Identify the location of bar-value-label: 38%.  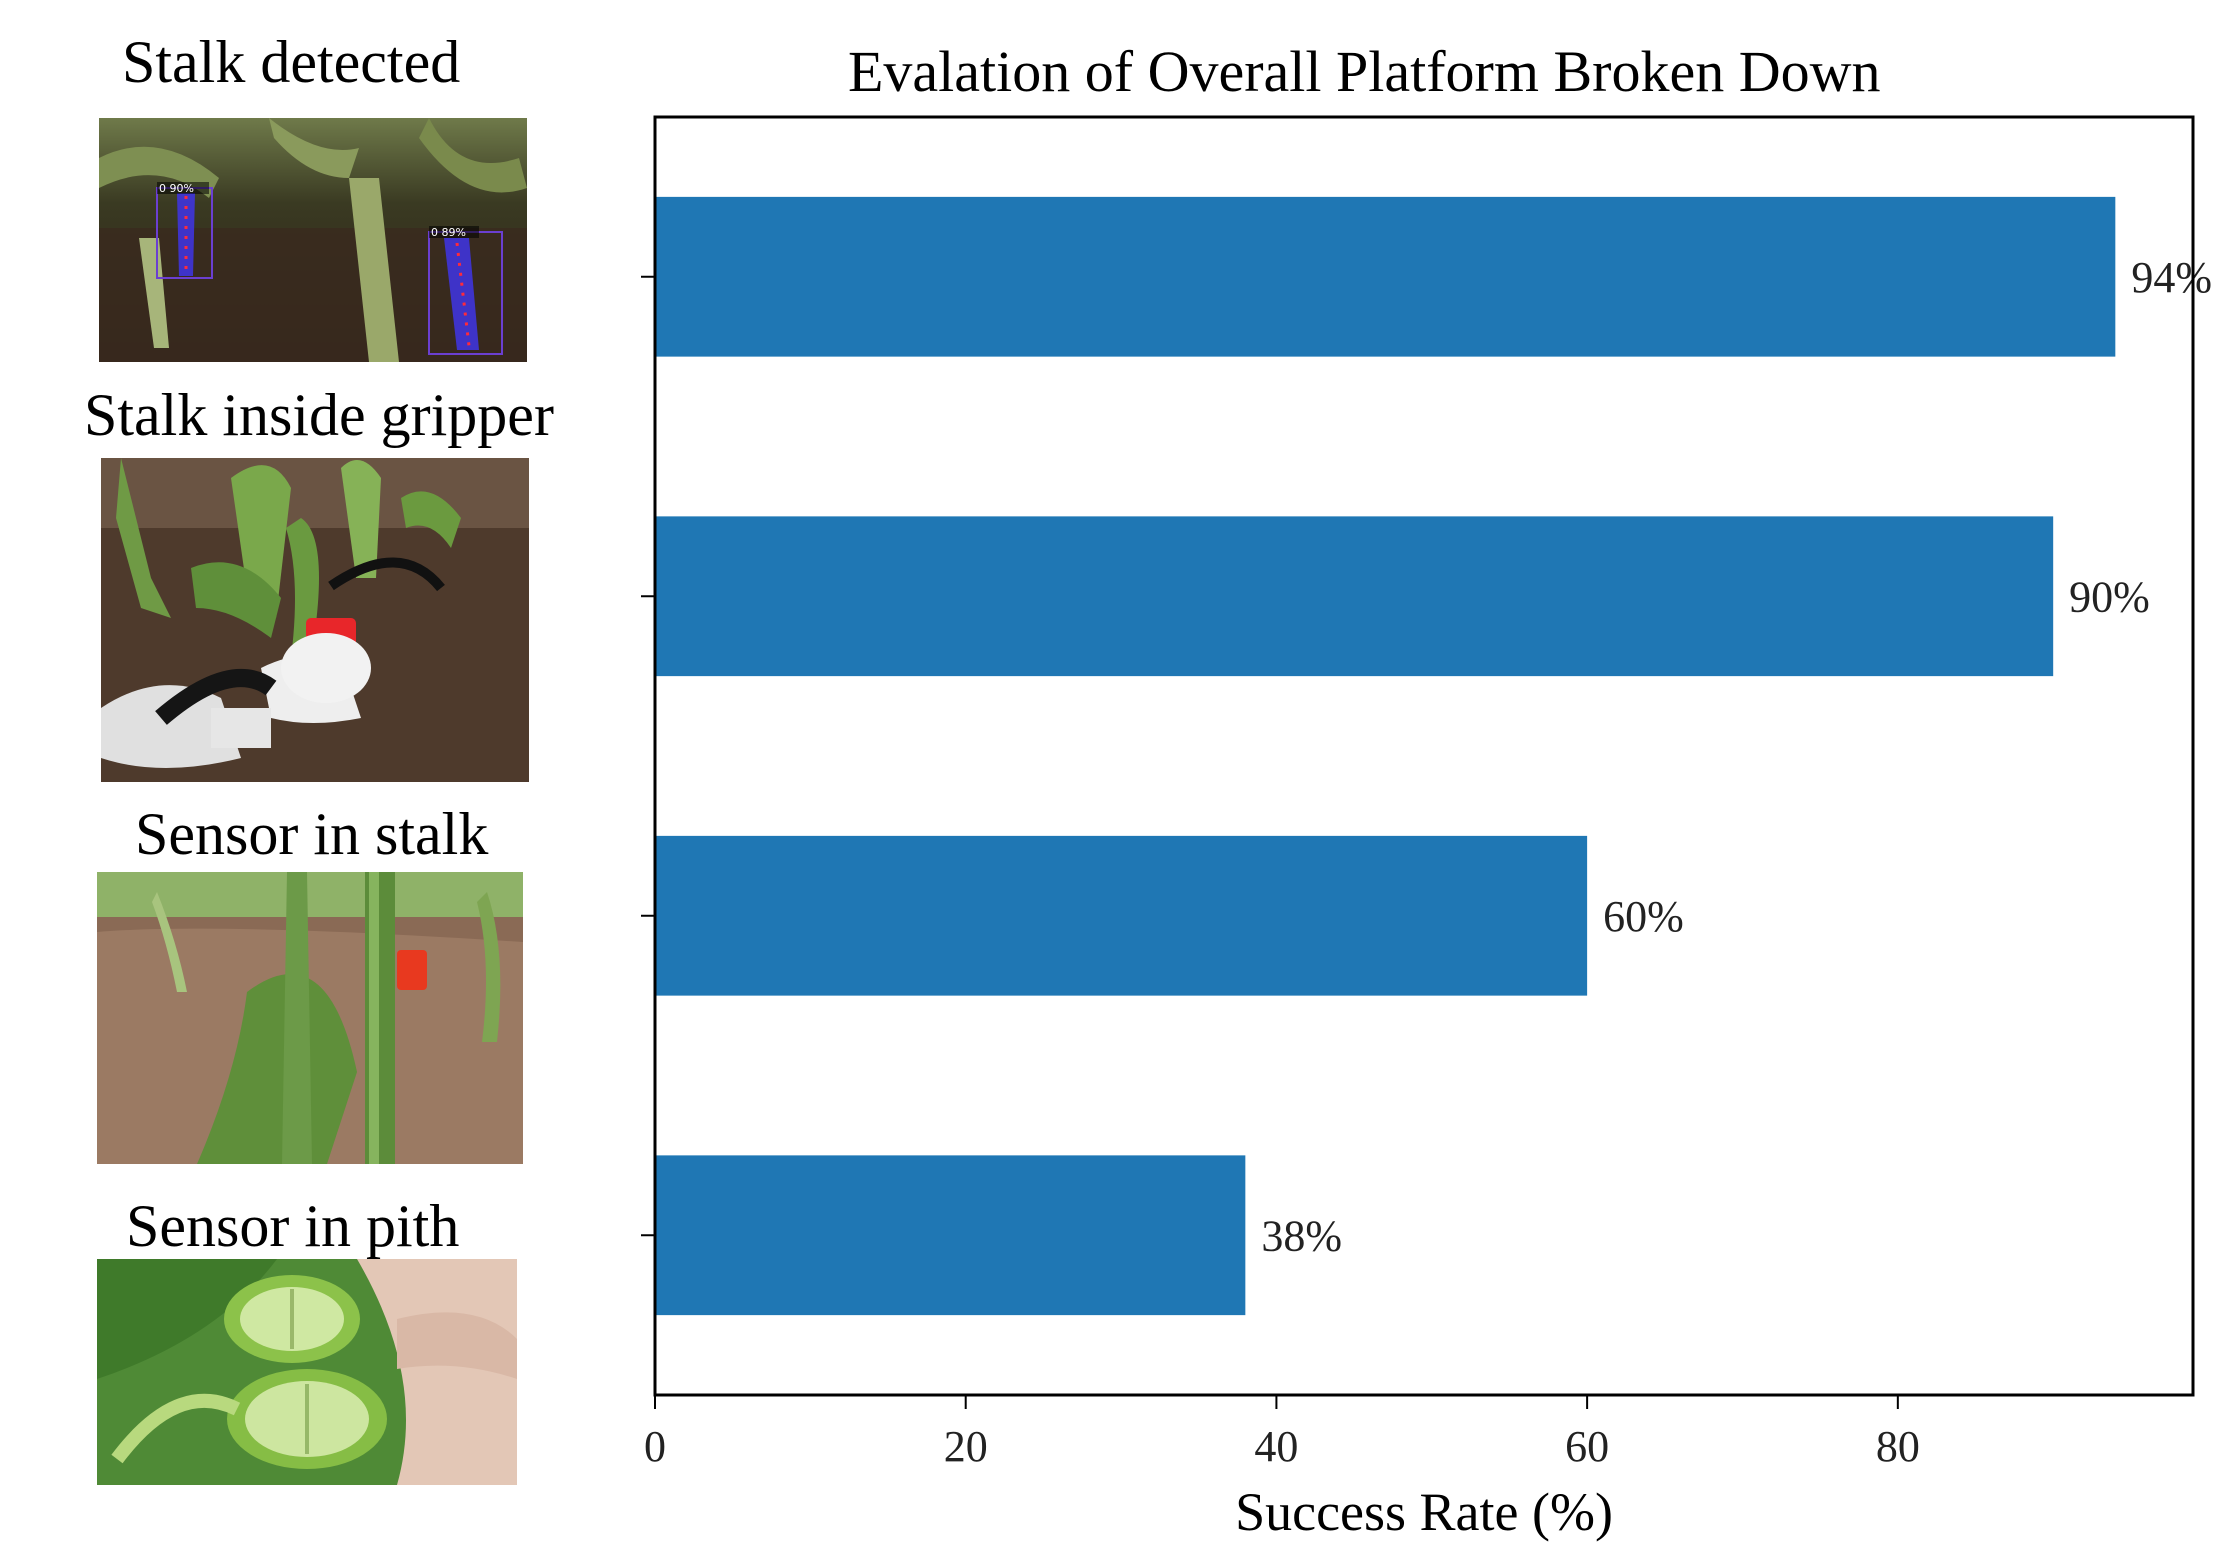
(1301, 1235).